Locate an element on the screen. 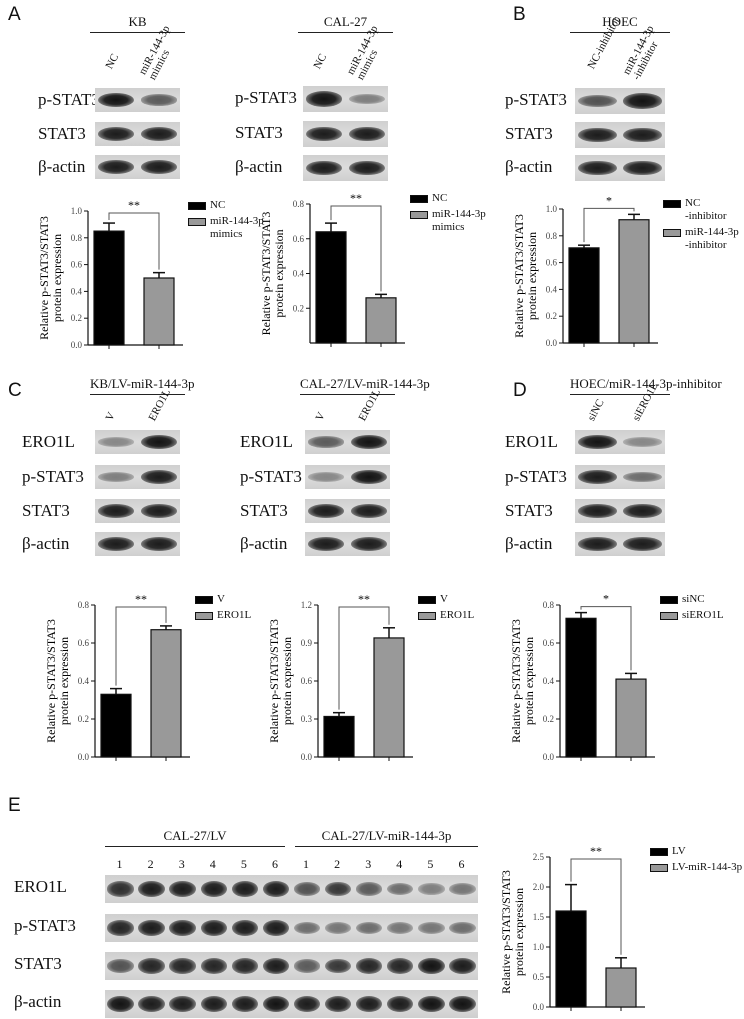 The image size is (744, 1019). lane-label: NC is located at coordinates (320, 61).